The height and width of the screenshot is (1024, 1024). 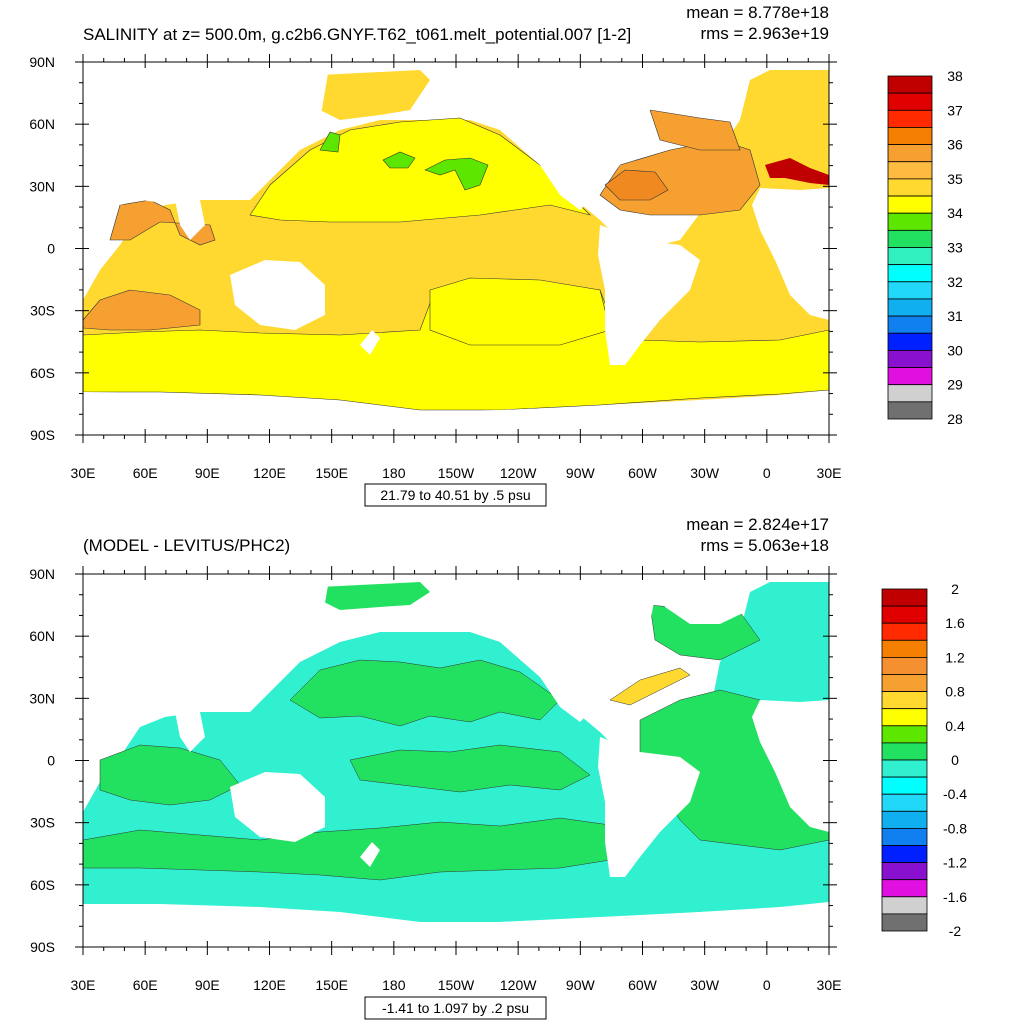 What do you see at coordinates (643, 985) in the screenshot?
I see `difference-lon-label: 60W` at bounding box center [643, 985].